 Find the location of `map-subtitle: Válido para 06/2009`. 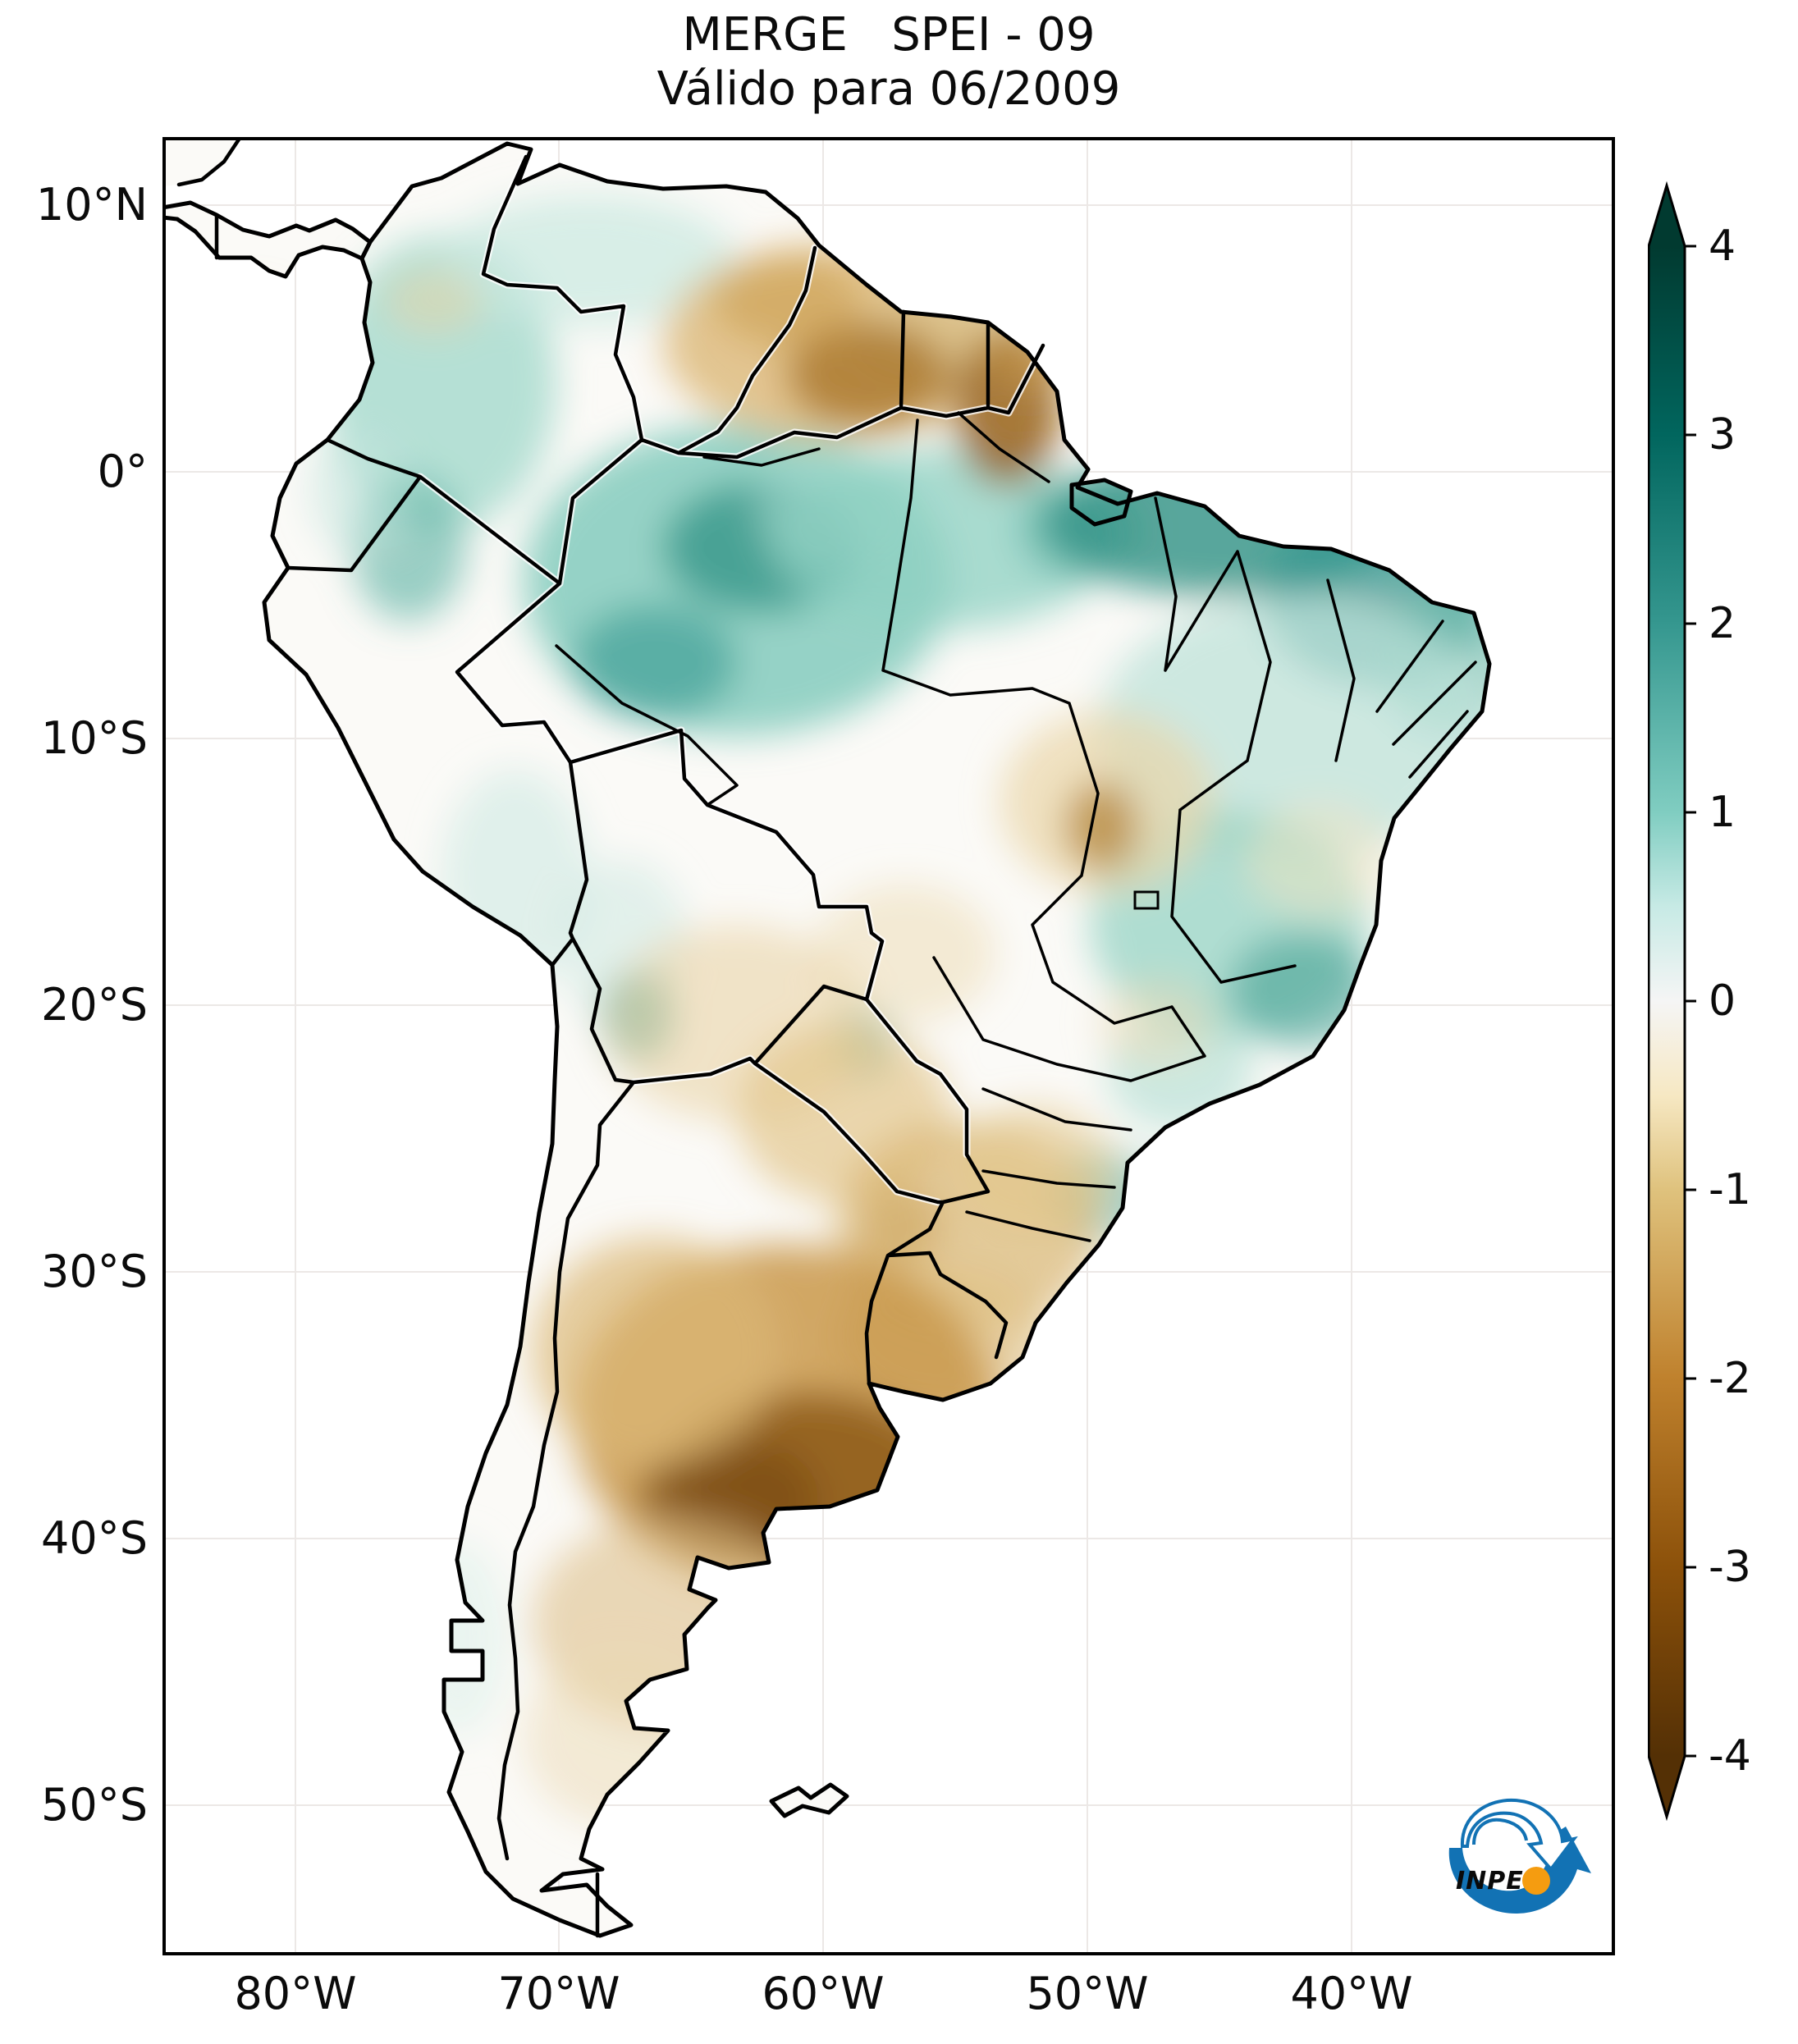

map-subtitle: Válido para 06/2009 is located at coordinates (889, 89).